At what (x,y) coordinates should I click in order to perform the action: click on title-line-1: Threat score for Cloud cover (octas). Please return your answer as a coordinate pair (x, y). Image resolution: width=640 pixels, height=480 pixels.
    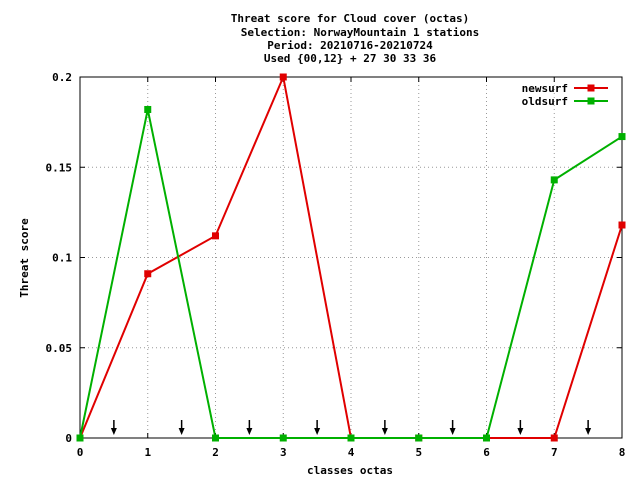
    Looking at the image, I should click on (350, 18).